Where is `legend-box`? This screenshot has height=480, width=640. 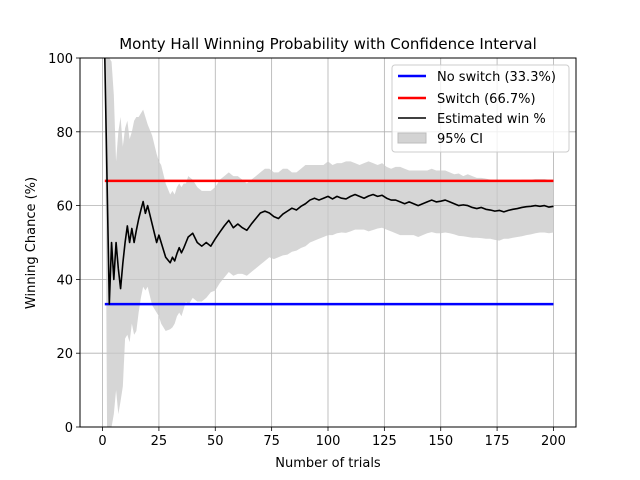
legend-box is located at coordinates (480, 108).